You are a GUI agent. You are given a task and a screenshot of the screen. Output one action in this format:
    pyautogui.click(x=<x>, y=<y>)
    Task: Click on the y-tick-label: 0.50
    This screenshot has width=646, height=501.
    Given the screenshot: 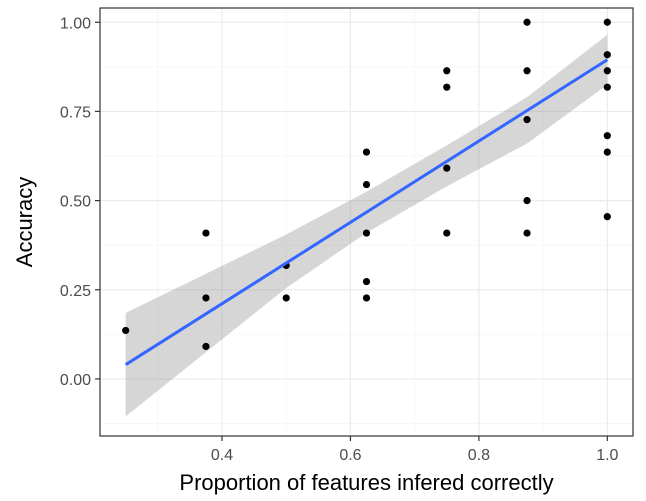 What is the action you would take?
    pyautogui.click(x=75, y=202)
    